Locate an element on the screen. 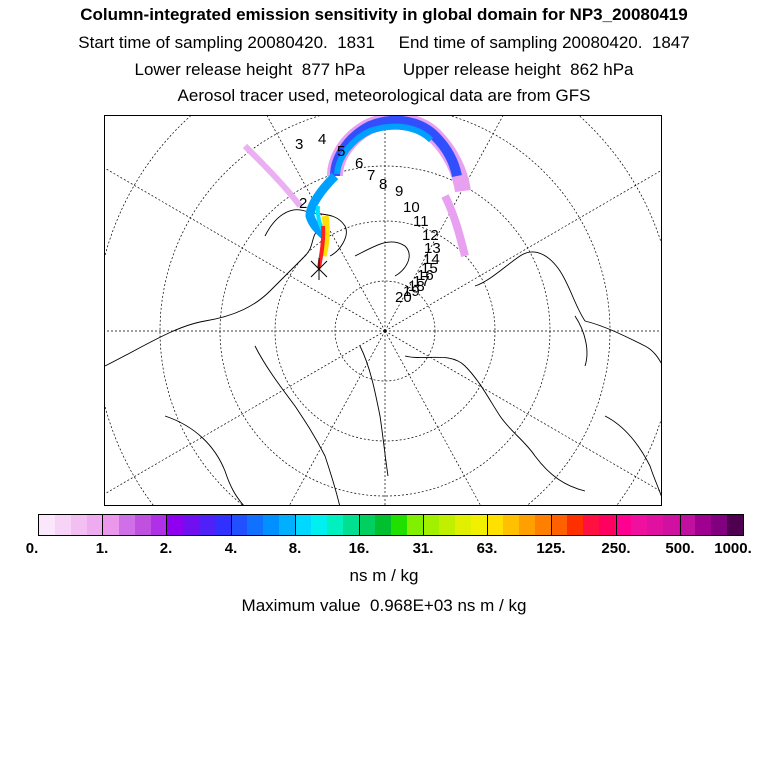 The width and height of the screenshot is (768, 768). colorbar is located at coordinates (391, 525).